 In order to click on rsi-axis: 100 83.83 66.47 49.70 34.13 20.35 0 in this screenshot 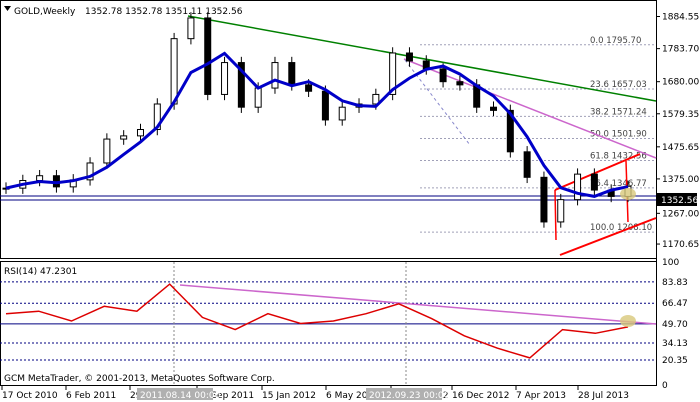, I will do `click(675, 324)`.